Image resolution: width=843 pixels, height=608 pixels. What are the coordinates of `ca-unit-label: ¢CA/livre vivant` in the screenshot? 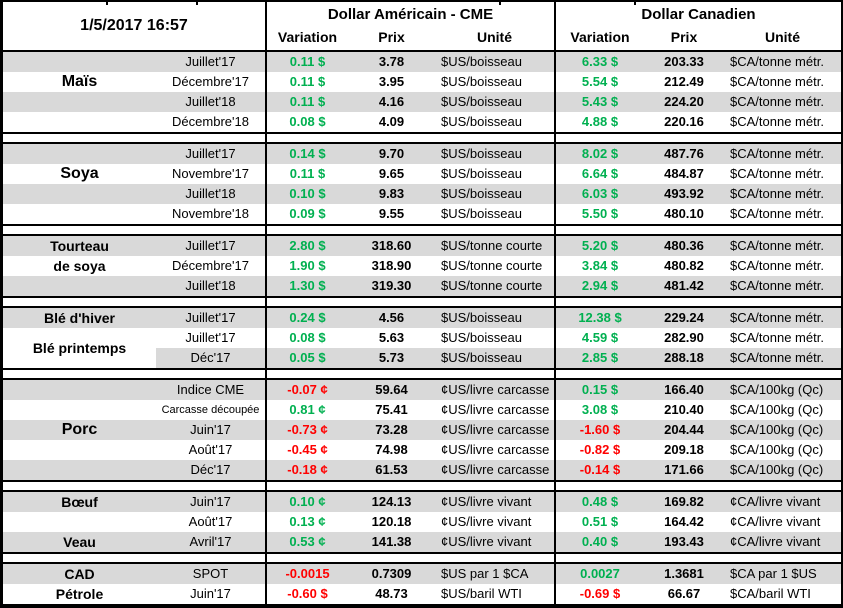 It's located at (775, 541).